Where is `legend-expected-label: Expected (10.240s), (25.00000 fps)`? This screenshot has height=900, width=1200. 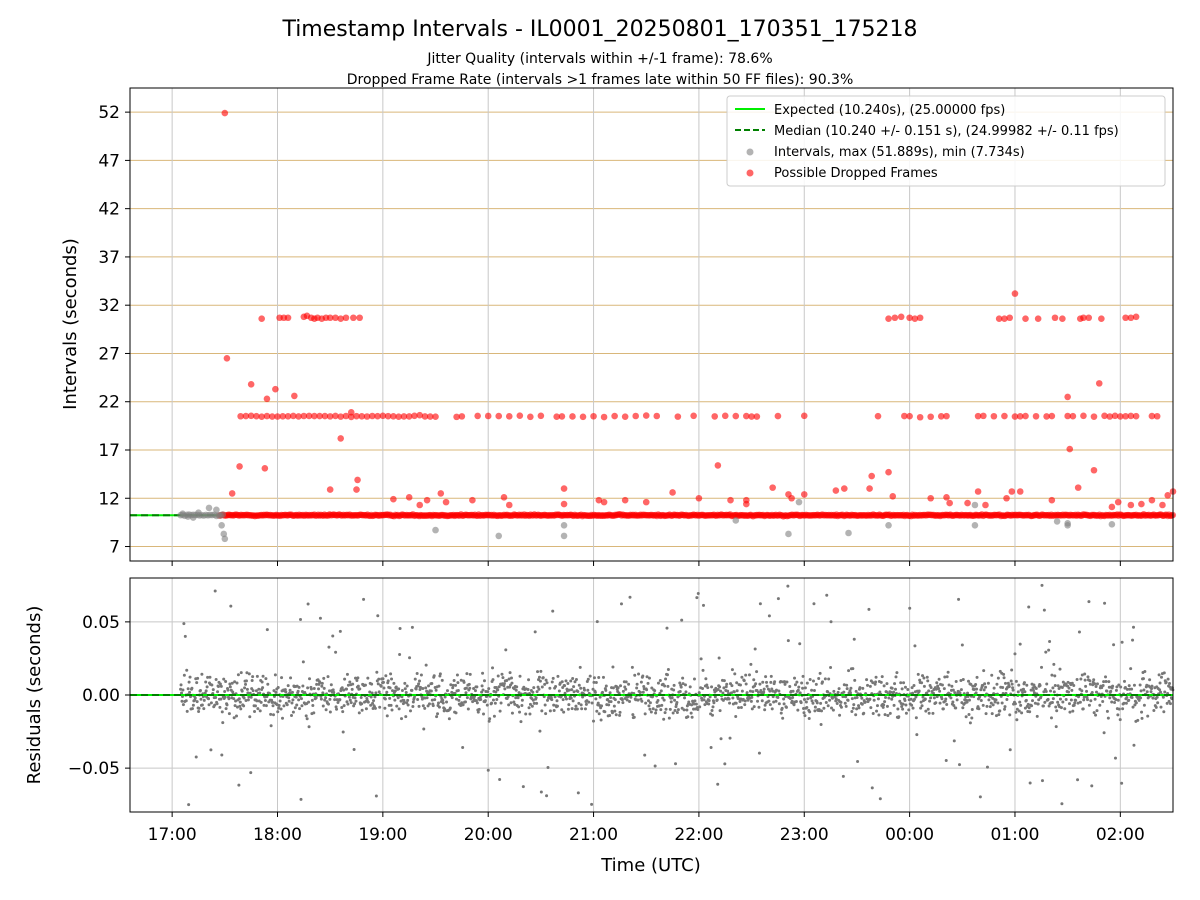
legend-expected-label: Expected (10.240s), (25.00000 fps) is located at coordinates (889, 110).